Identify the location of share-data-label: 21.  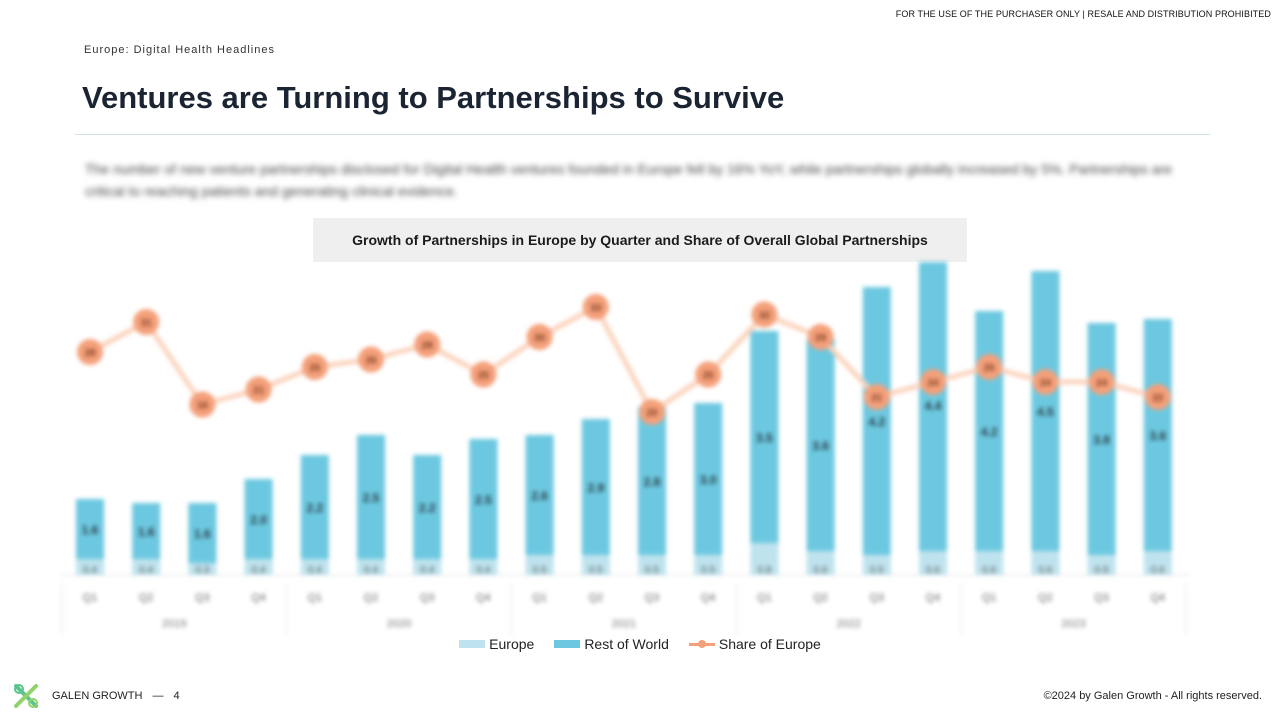
(259, 391).